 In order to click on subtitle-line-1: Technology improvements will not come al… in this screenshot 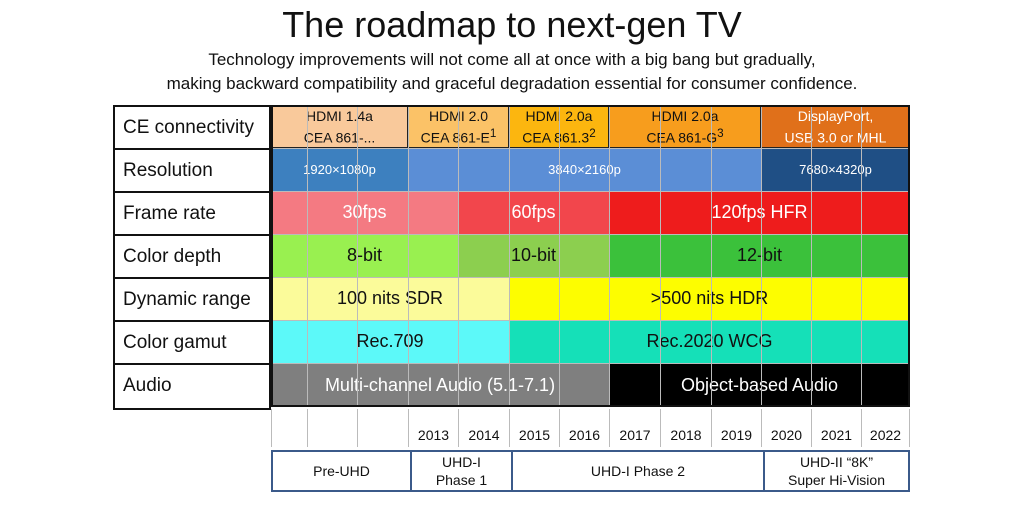, I will do `click(512, 59)`.